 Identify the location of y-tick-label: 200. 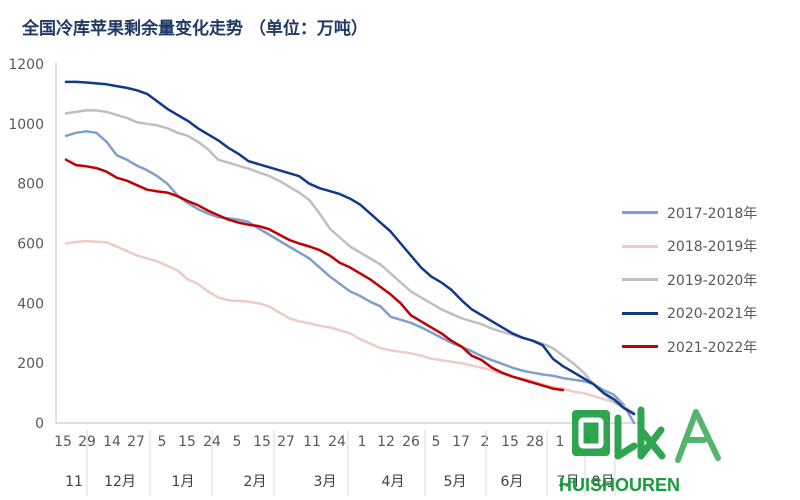
(30, 364).